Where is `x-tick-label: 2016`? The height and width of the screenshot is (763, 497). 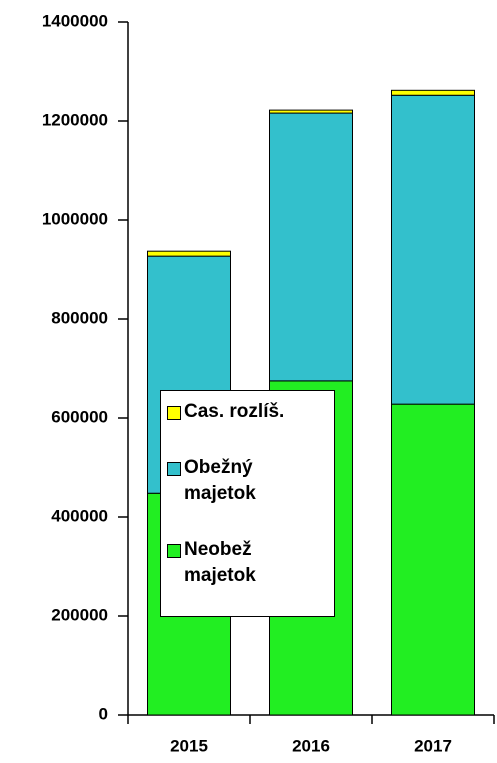 x-tick-label: 2016 is located at coordinates (311, 745).